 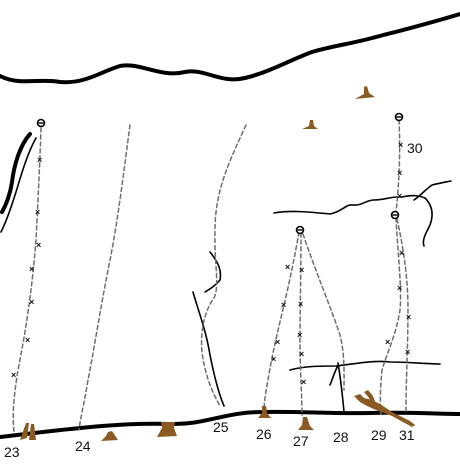 What do you see at coordinates (230, 424) in the screenshot?
I see `ground-line` at bounding box center [230, 424].